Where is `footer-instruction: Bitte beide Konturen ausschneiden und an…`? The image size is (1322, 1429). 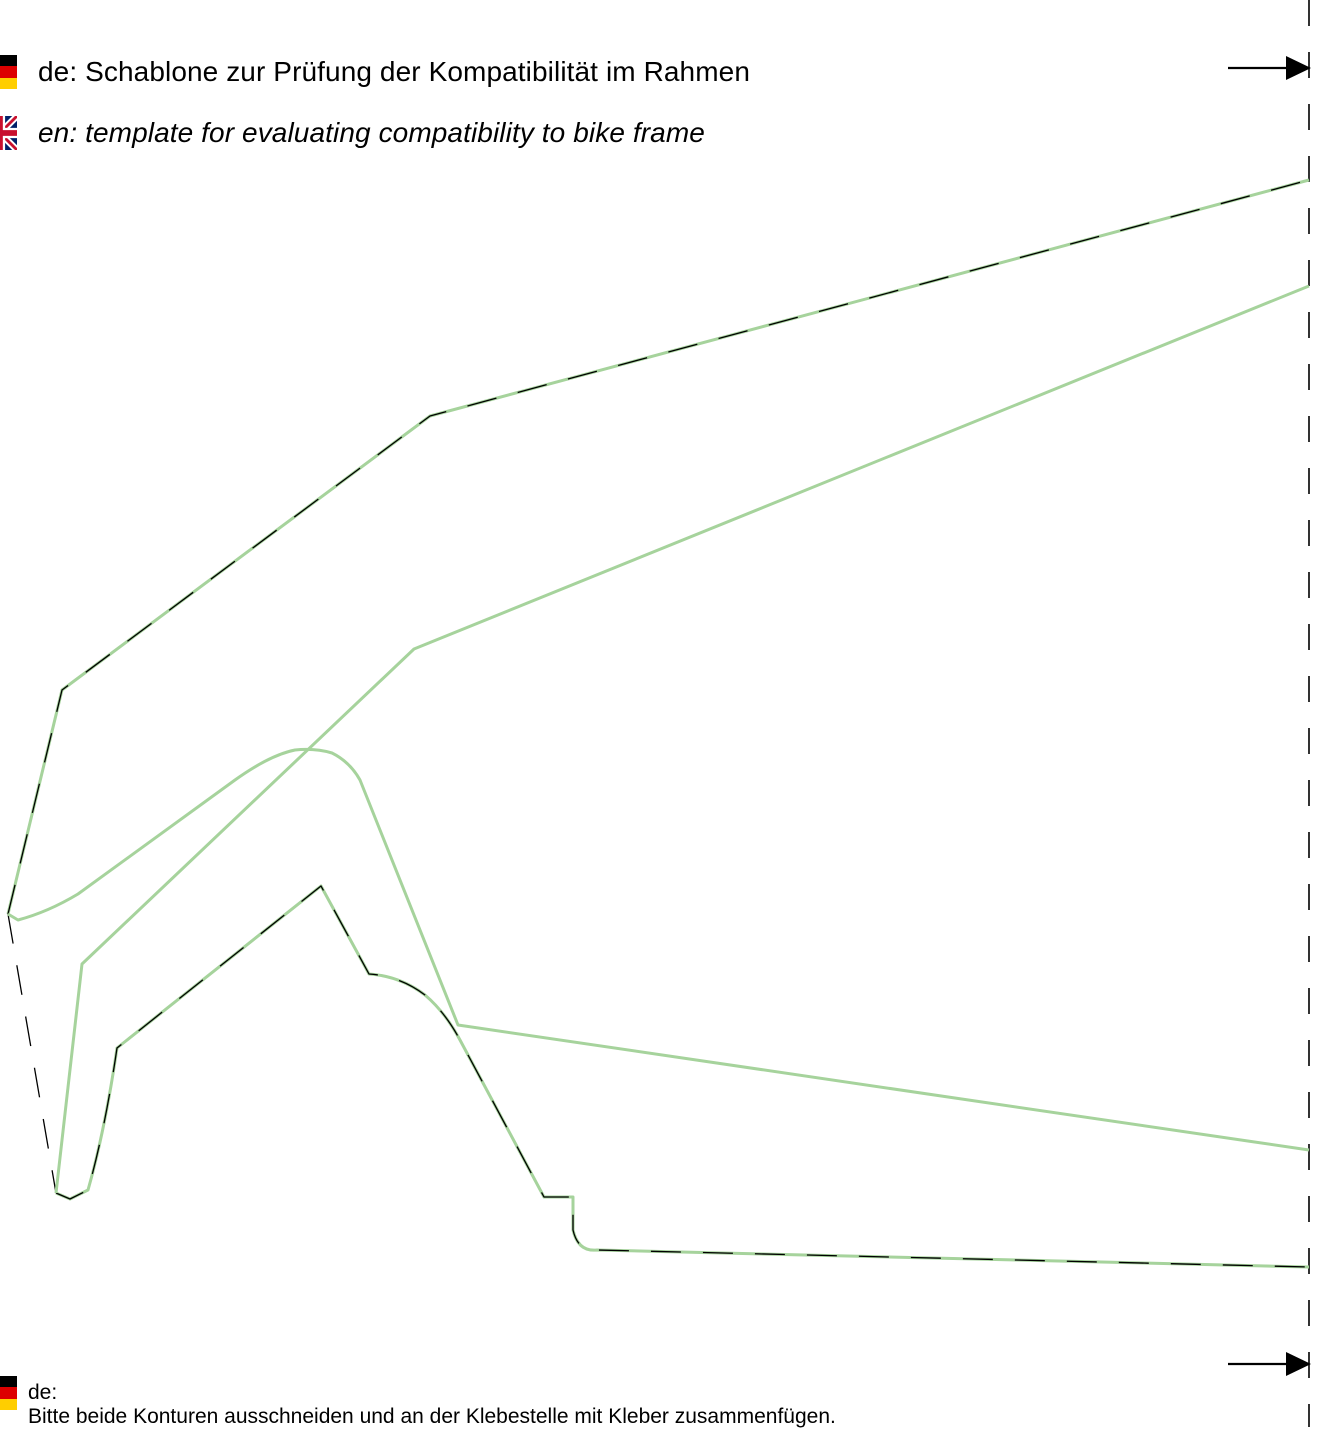
footer-instruction: Bitte beide Konturen ausschneiden und an… is located at coordinates (432, 1416).